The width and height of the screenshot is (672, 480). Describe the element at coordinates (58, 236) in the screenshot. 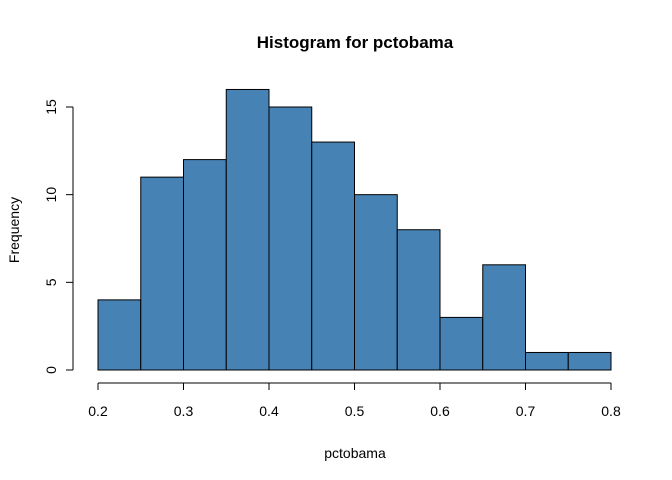

I see `y-axis: 0 5 10 15` at that location.